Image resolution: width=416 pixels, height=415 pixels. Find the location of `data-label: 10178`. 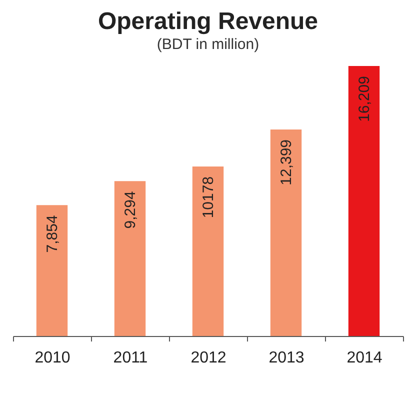

data-label: 10178 is located at coordinates (208, 197).